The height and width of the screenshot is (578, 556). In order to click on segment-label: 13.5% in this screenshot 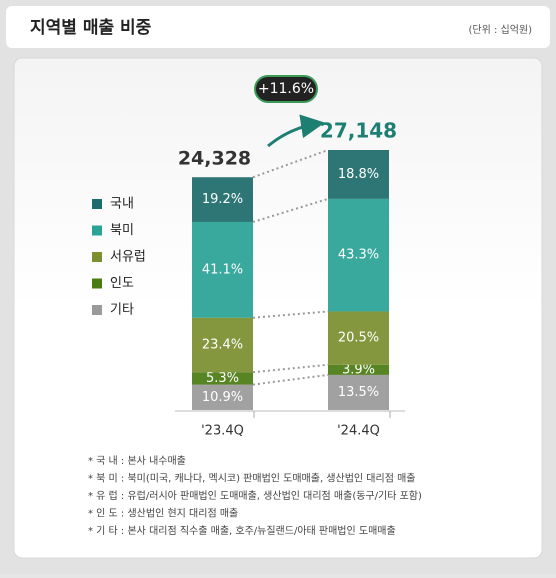, I will do `click(358, 392)`.